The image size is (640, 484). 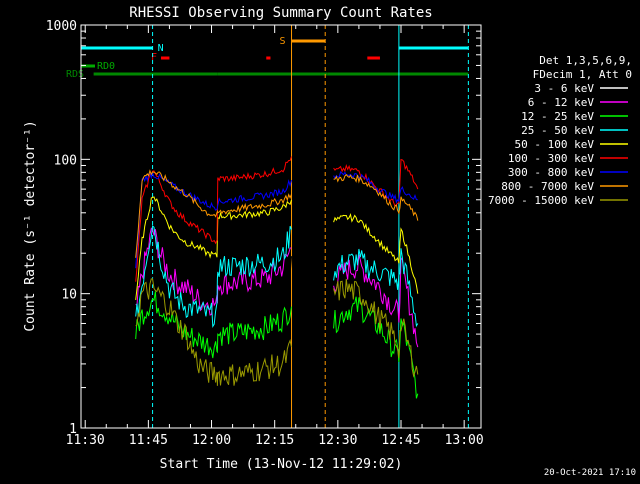 I want to click on flag-label-rd0: RD0, so click(x=106, y=66).